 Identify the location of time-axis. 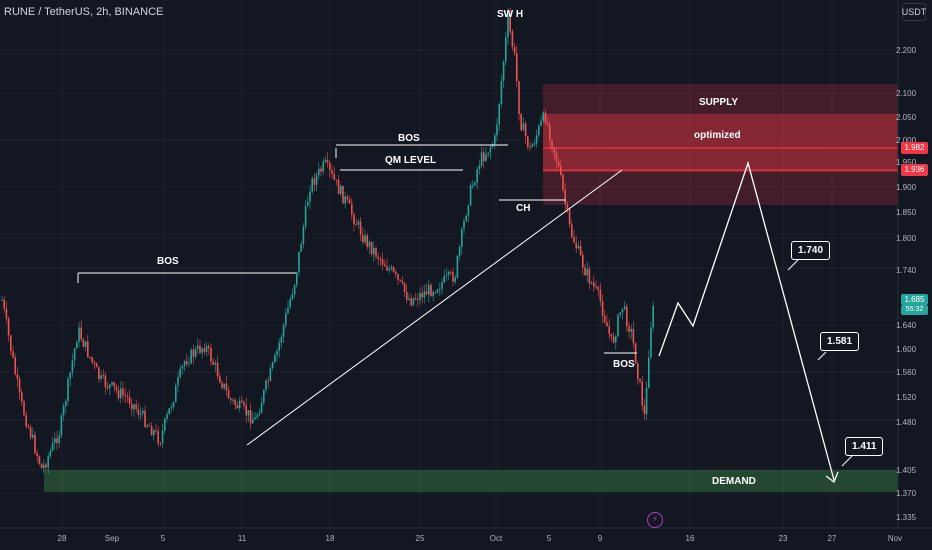
(466, 539).